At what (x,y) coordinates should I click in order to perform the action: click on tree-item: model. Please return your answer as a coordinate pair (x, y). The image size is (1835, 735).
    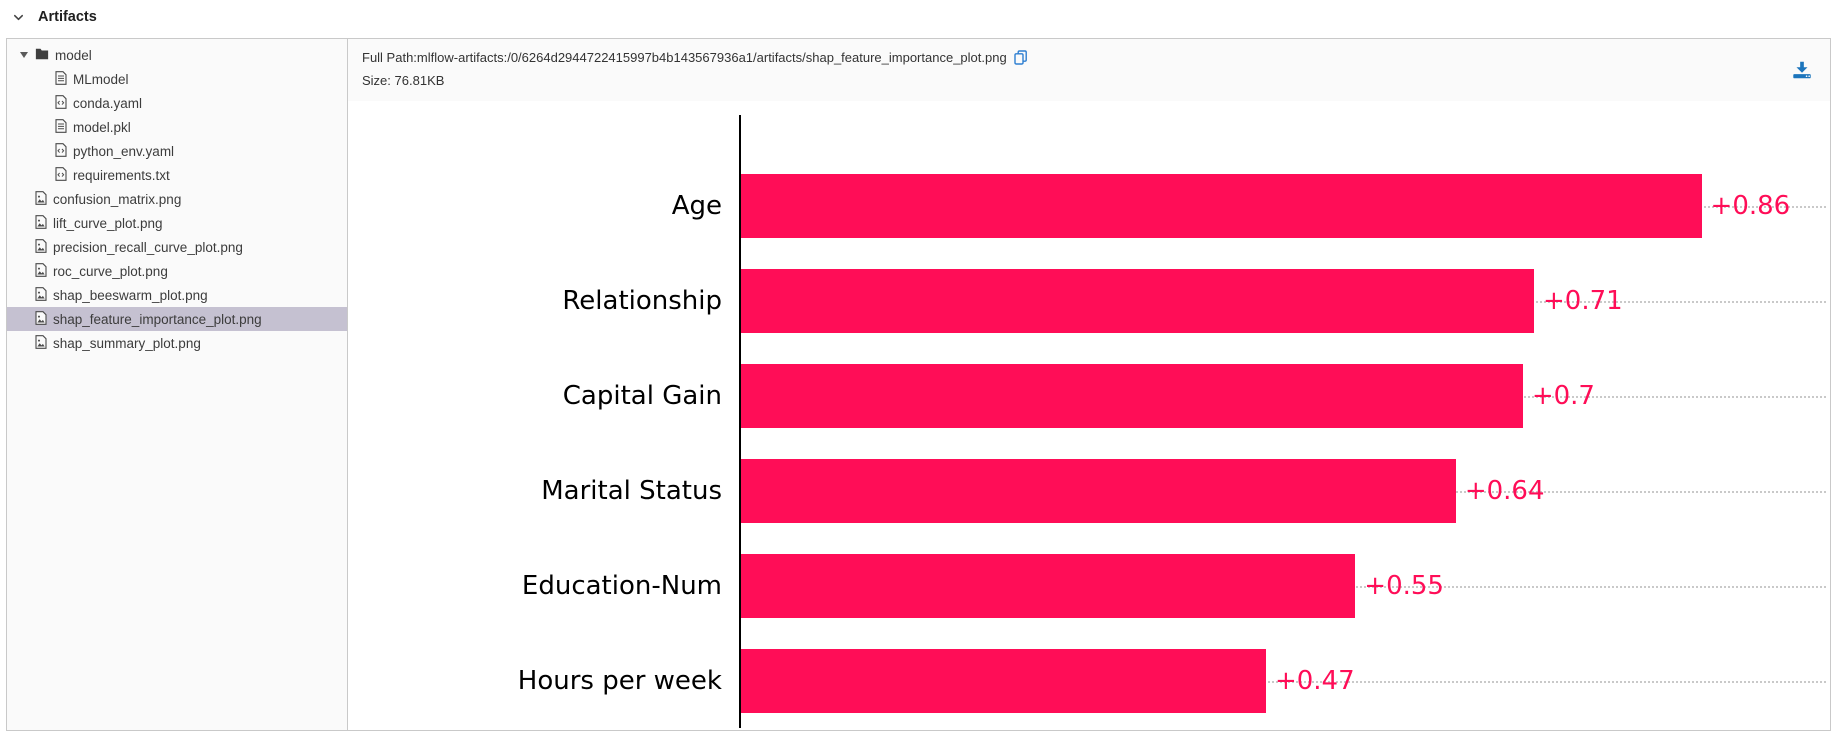
    Looking at the image, I should click on (177, 55).